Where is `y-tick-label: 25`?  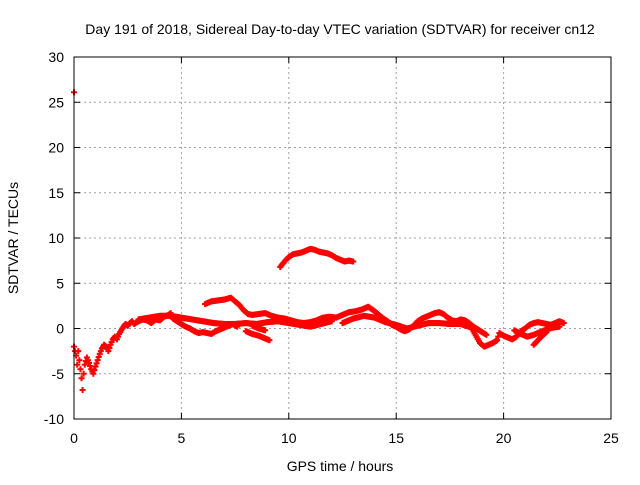 y-tick-label: 25 is located at coordinates (56, 102).